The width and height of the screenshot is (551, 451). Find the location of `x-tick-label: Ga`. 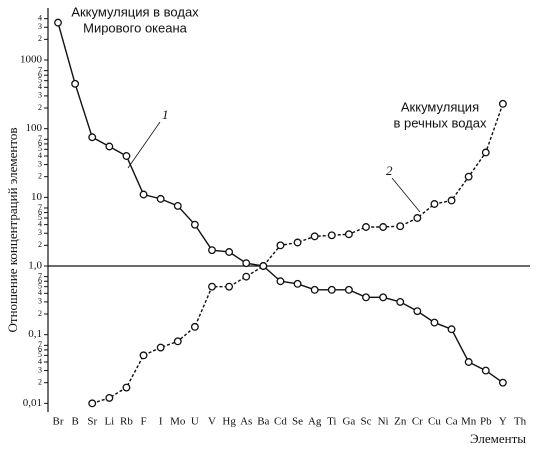

x-tick-label: Ga is located at coordinates (348, 422).